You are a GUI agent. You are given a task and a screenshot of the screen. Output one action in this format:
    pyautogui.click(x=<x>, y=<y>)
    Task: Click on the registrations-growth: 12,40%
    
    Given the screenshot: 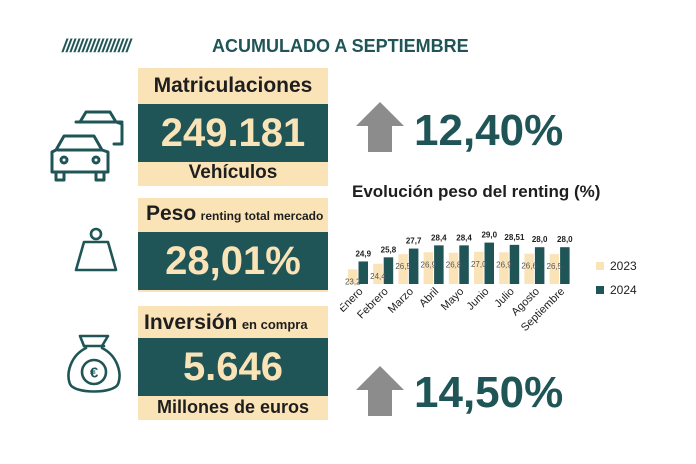 What is the action you would take?
    pyautogui.click(x=489, y=130)
    